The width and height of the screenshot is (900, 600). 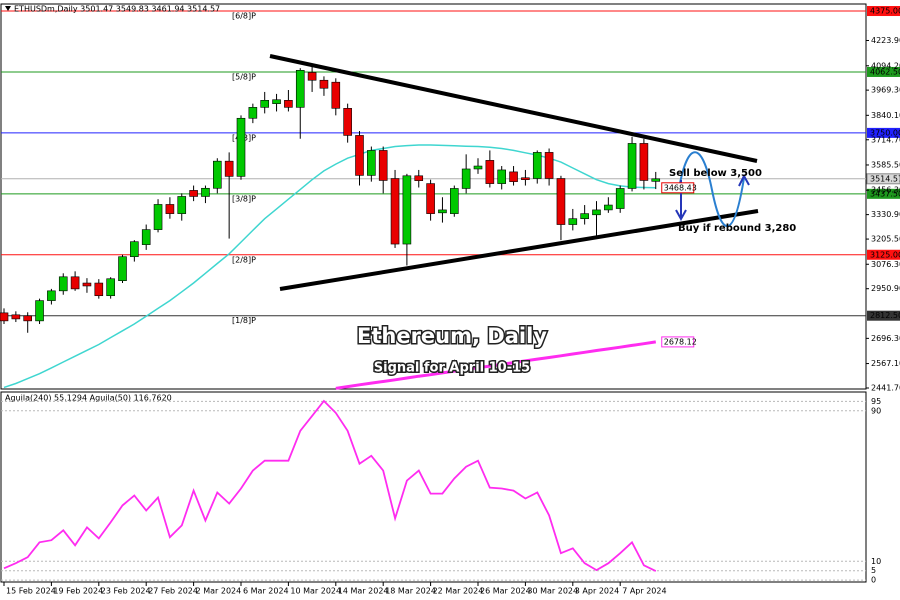 I want to click on indicator-tick-label: 95, so click(x=876, y=401).